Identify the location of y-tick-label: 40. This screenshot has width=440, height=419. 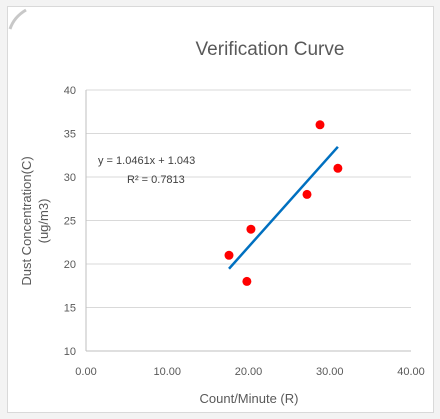
(70, 91).